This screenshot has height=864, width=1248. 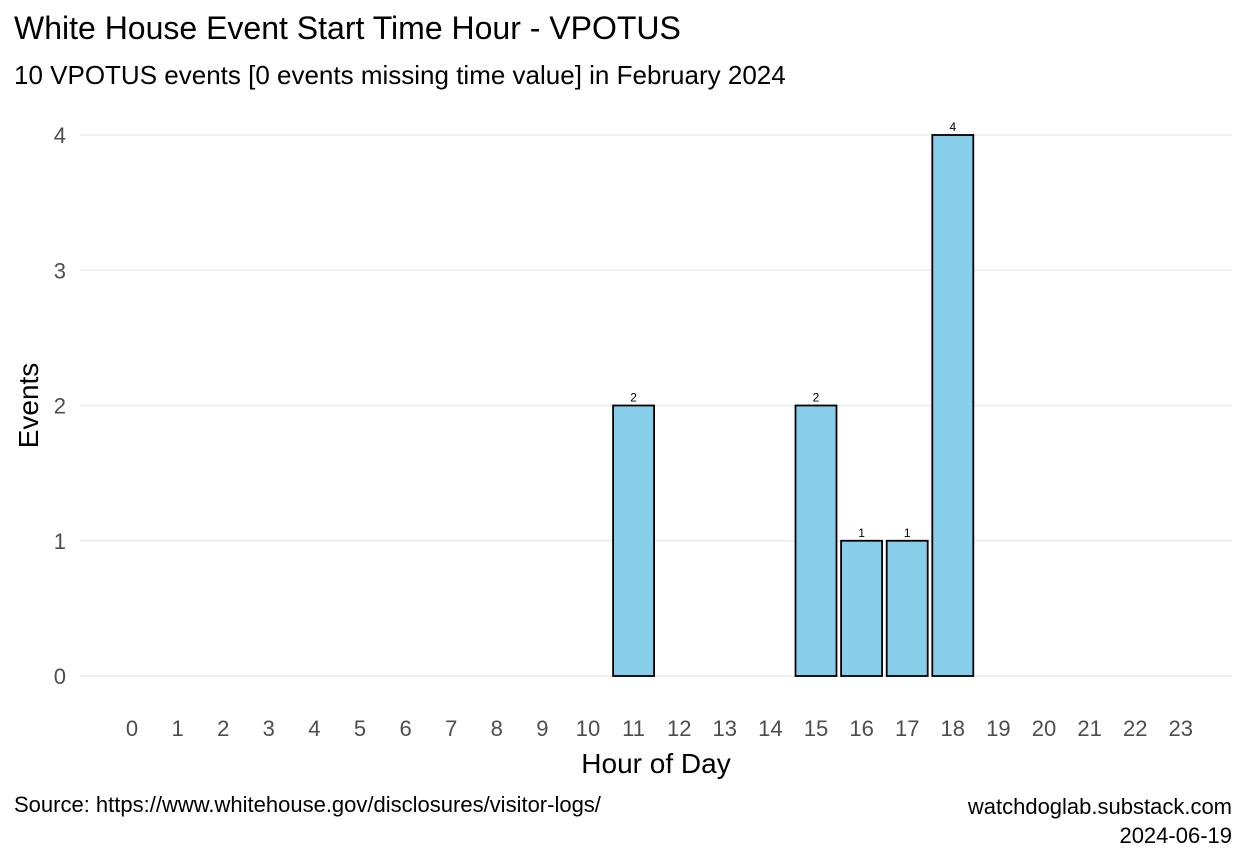 What do you see at coordinates (1099, 806) in the screenshot?
I see `site-credit: watchdoglab.substack.com` at bounding box center [1099, 806].